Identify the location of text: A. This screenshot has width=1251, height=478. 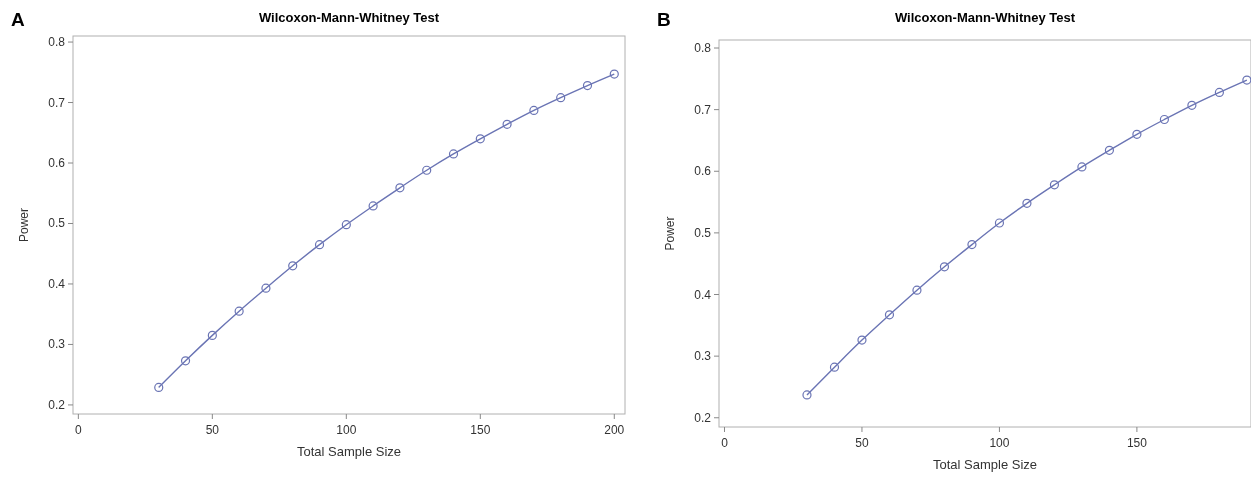
(18, 19).